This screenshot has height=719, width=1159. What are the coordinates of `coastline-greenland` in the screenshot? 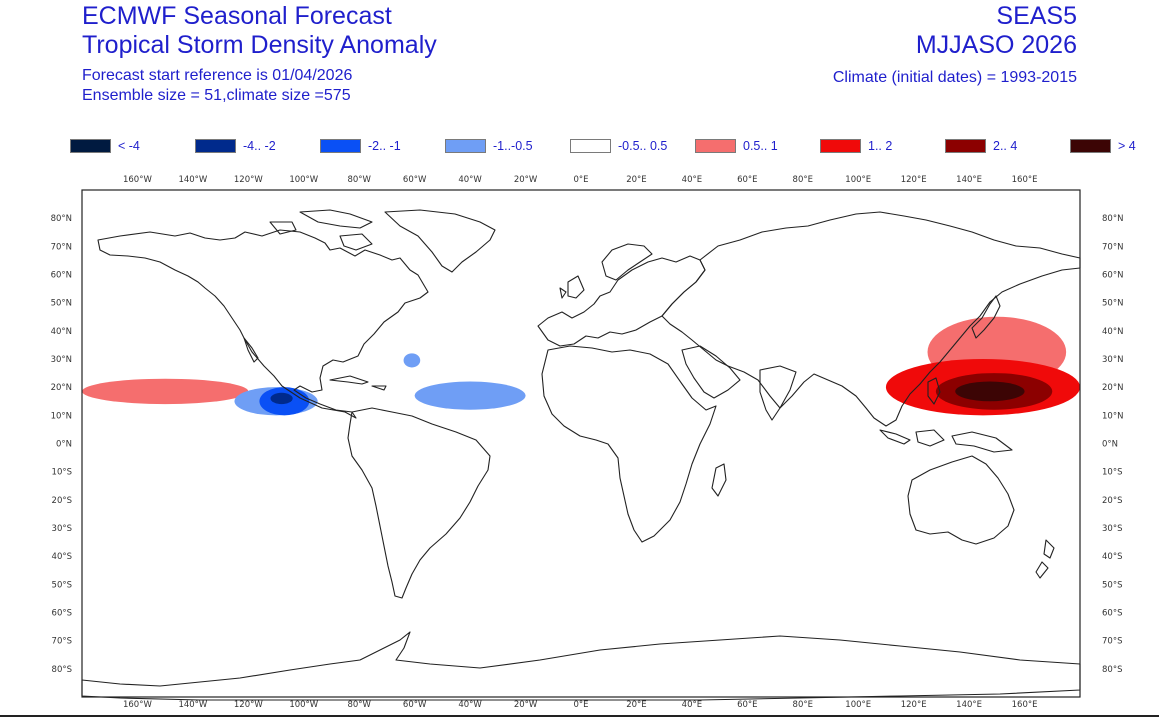 It's located at (440, 241).